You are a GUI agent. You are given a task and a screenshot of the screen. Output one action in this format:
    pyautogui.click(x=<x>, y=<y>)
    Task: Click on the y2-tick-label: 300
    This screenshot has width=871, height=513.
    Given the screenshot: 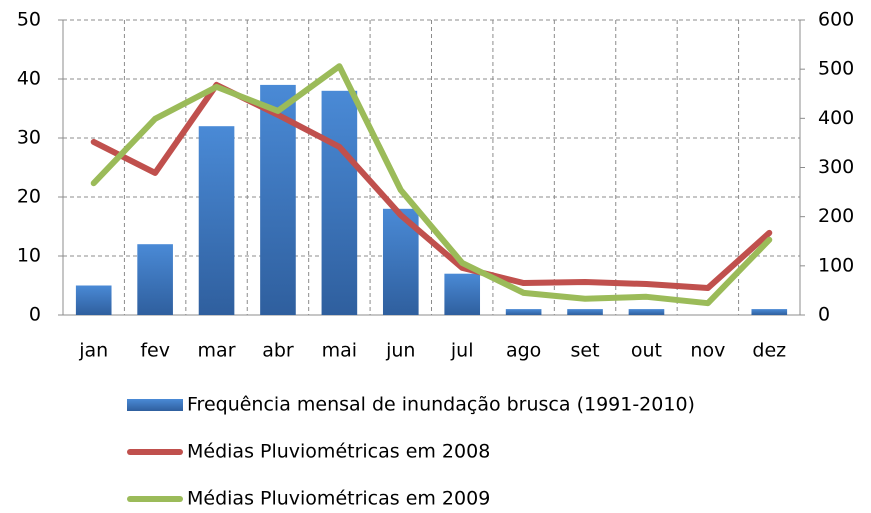 What is the action you would take?
    pyautogui.click(x=836, y=167)
    